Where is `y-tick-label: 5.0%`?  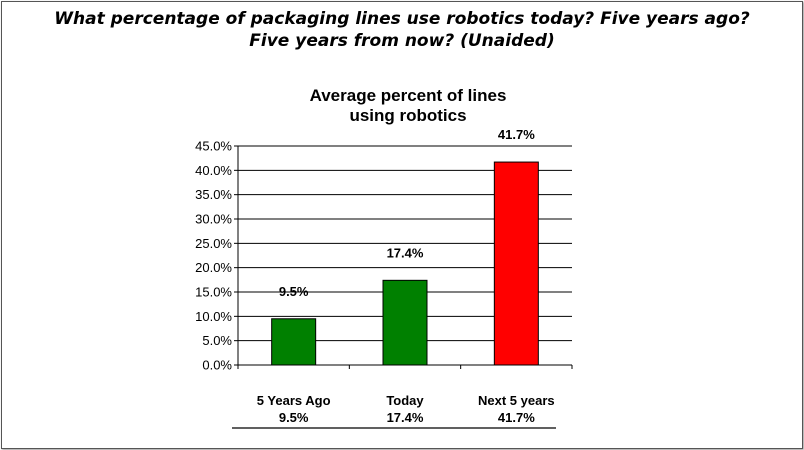 y-tick-label: 5.0% is located at coordinates (217, 340).